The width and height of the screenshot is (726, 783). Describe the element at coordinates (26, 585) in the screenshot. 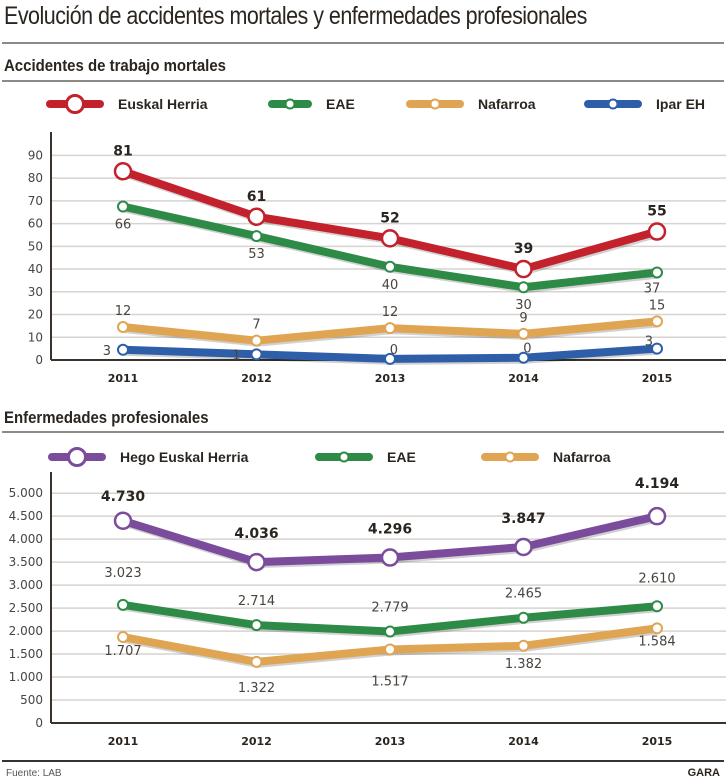

I see `y-tick-label: 3.000` at that location.